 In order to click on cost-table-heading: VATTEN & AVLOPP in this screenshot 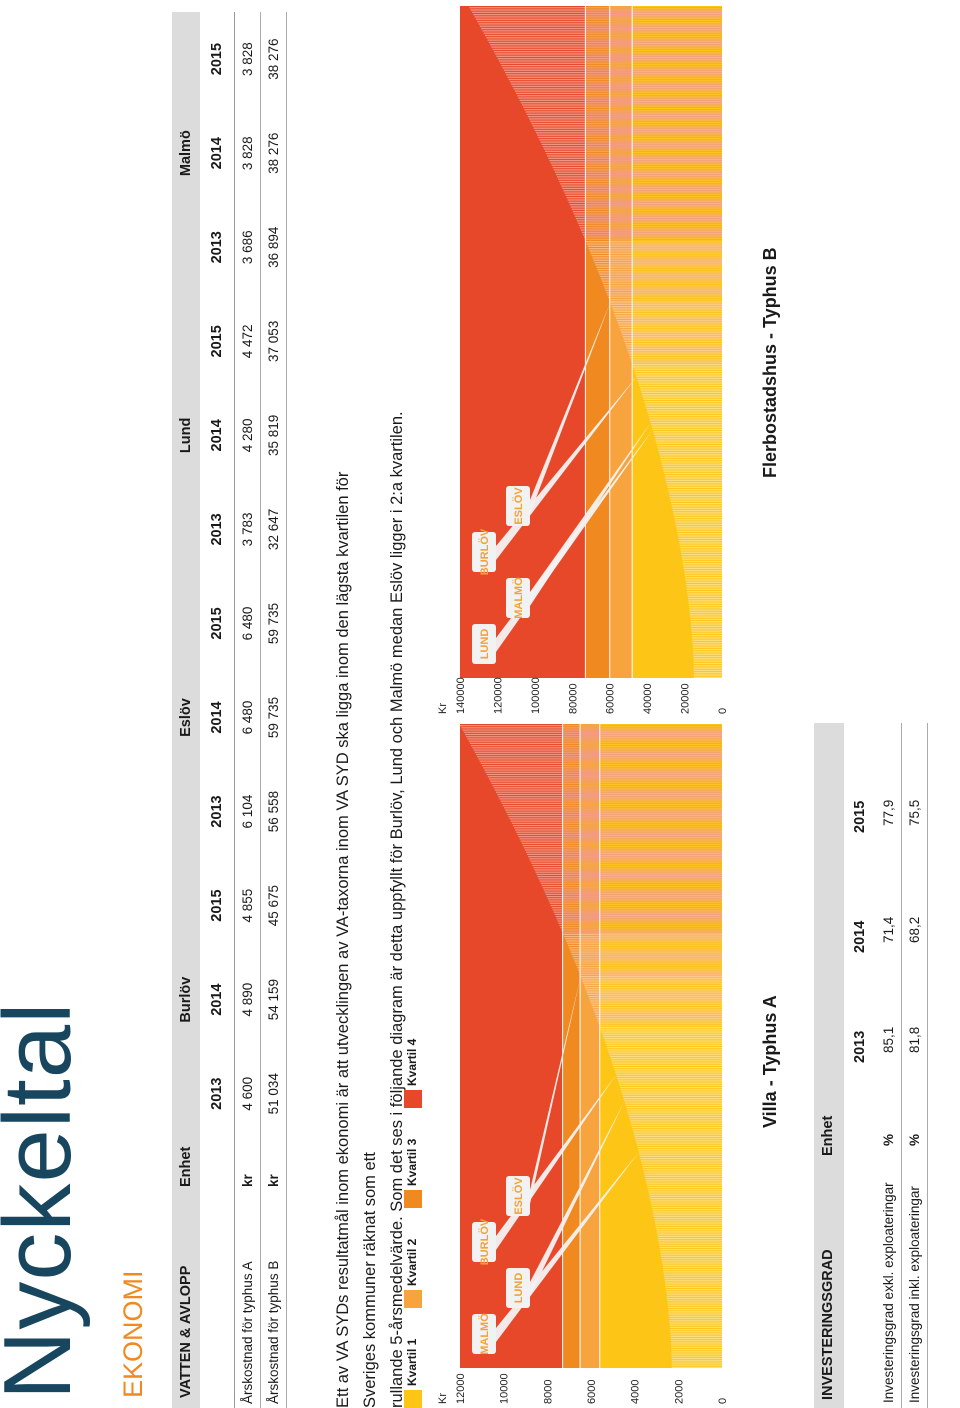, I will do `click(186, 1300)`.